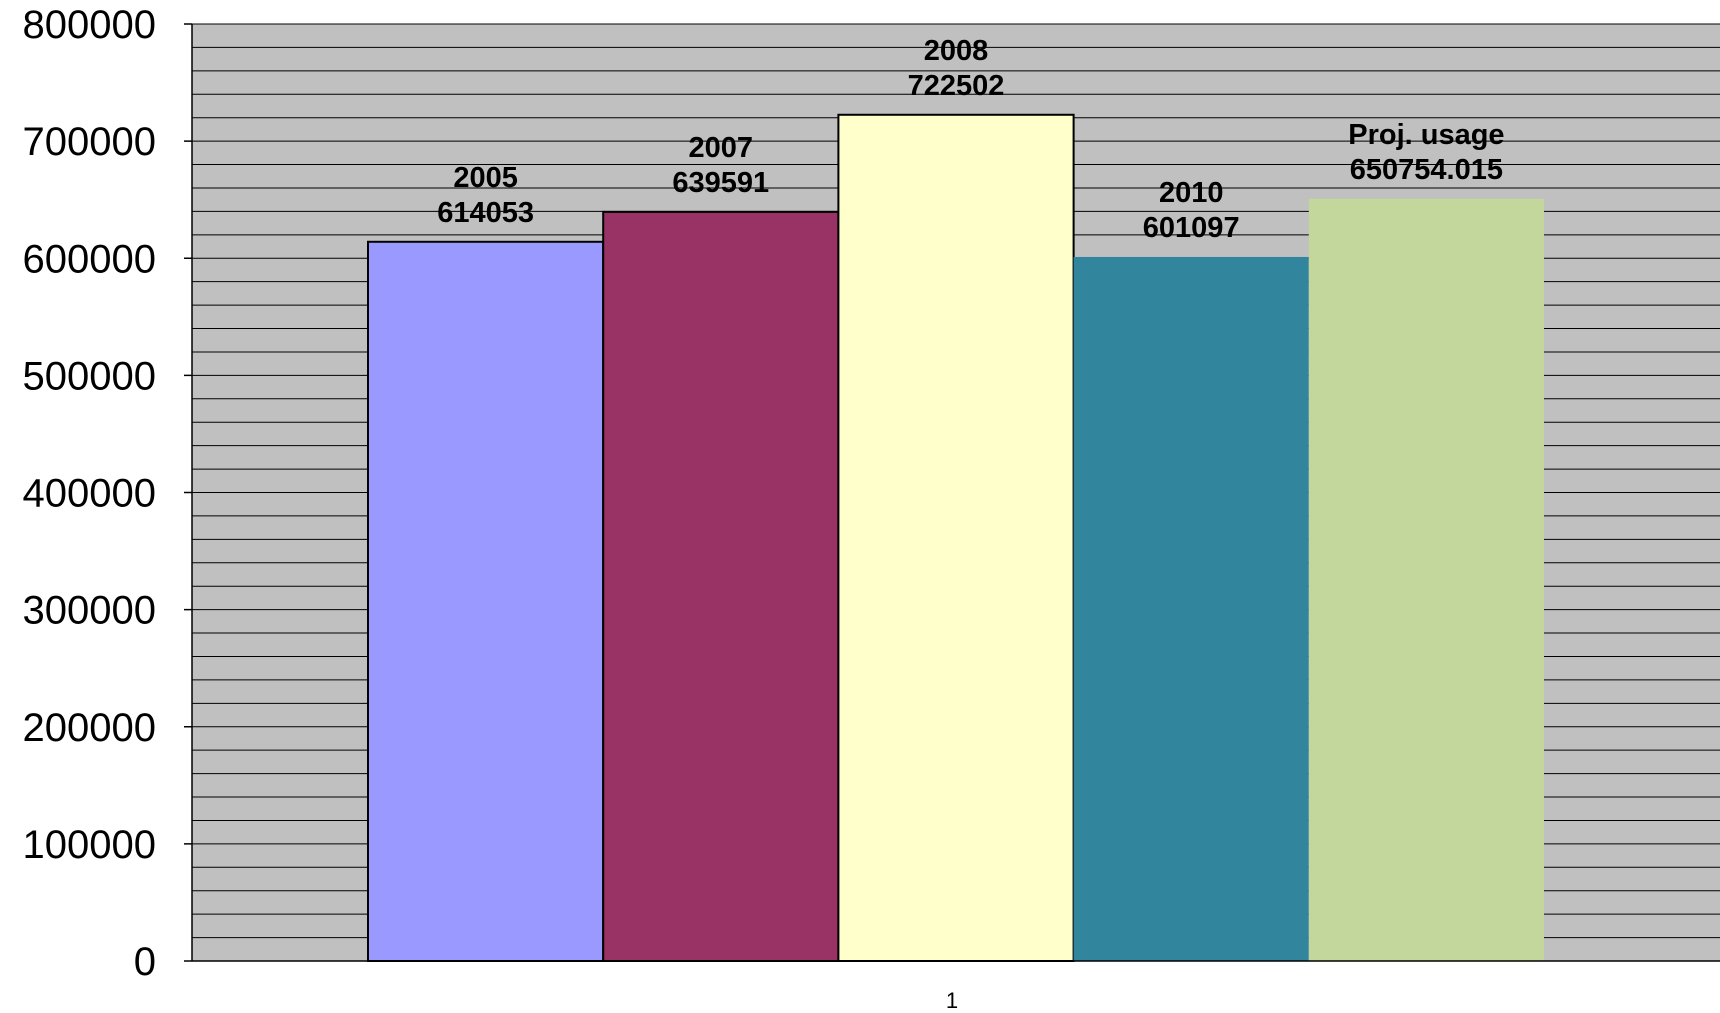  What do you see at coordinates (1426, 170) in the screenshot?
I see `data-label-value: 650754.015` at bounding box center [1426, 170].